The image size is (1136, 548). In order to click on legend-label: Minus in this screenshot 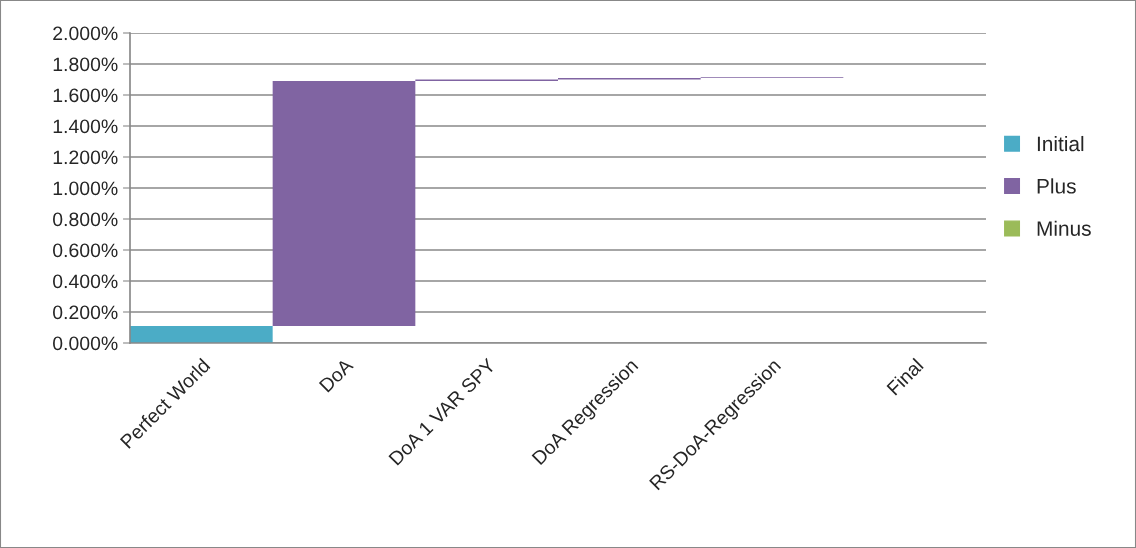, I will do `click(1064, 228)`.